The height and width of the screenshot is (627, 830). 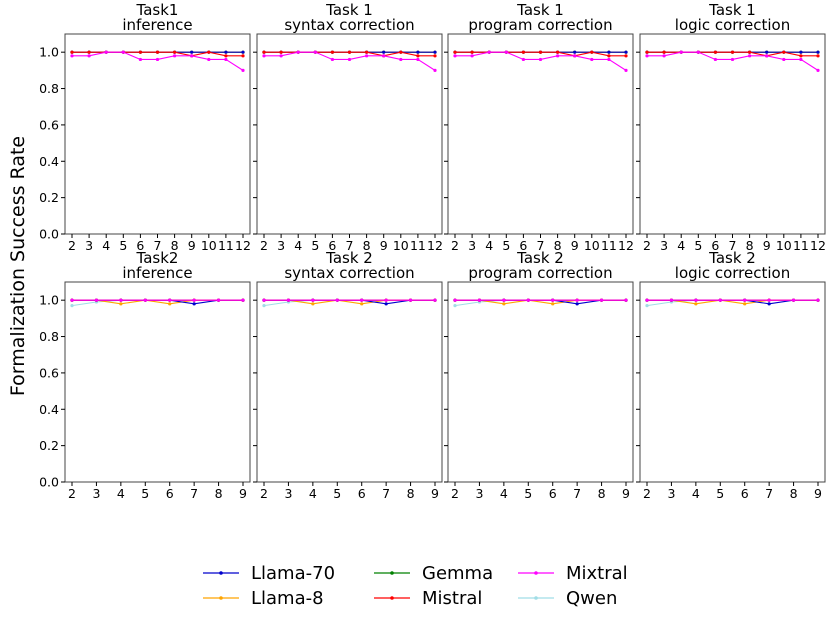 What do you see at coordinates (457, 573) in the screenshot?
I see `legend-label-gemma: Gemma` at bounding box center [457, 573].